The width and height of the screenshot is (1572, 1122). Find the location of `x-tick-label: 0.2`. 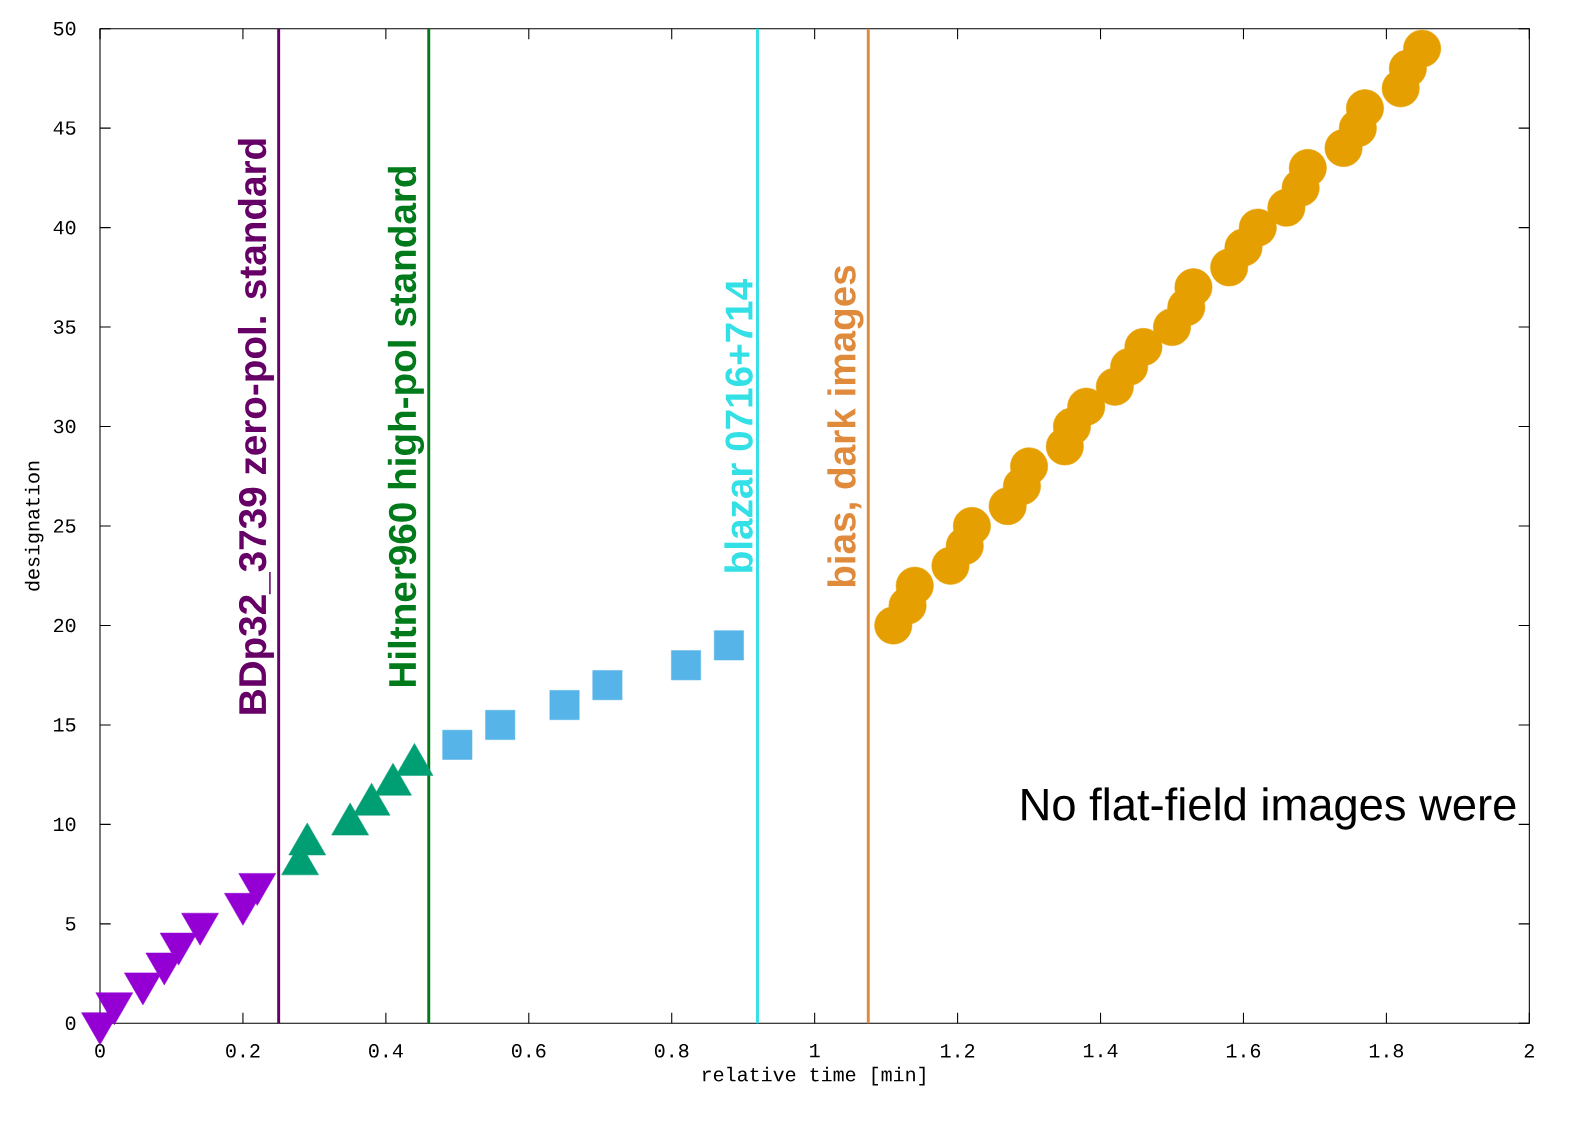

x-tick-label: 0.2 is located at coordinates (243, 1051).